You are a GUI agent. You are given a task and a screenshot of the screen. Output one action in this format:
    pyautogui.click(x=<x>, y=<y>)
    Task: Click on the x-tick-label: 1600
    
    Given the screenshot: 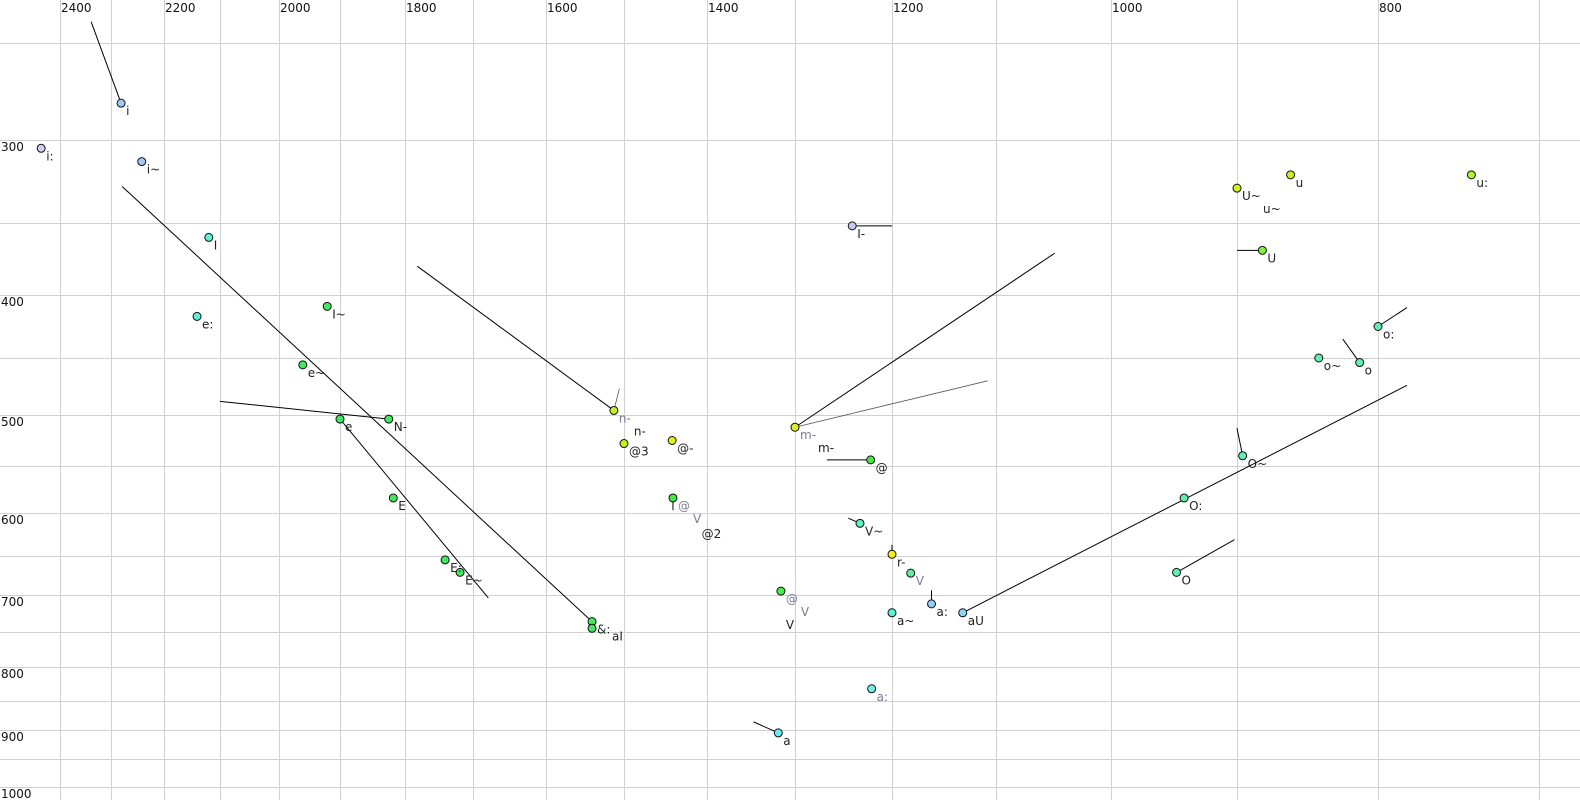 What is the action you would take?
    pyautogui.click(x=562, y=8)
    